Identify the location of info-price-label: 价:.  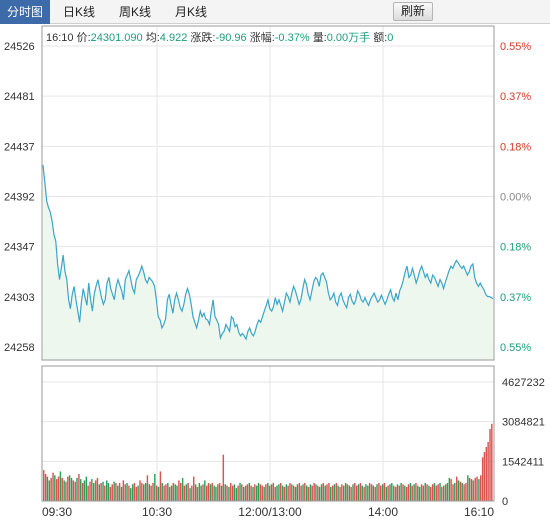
(83, 38).